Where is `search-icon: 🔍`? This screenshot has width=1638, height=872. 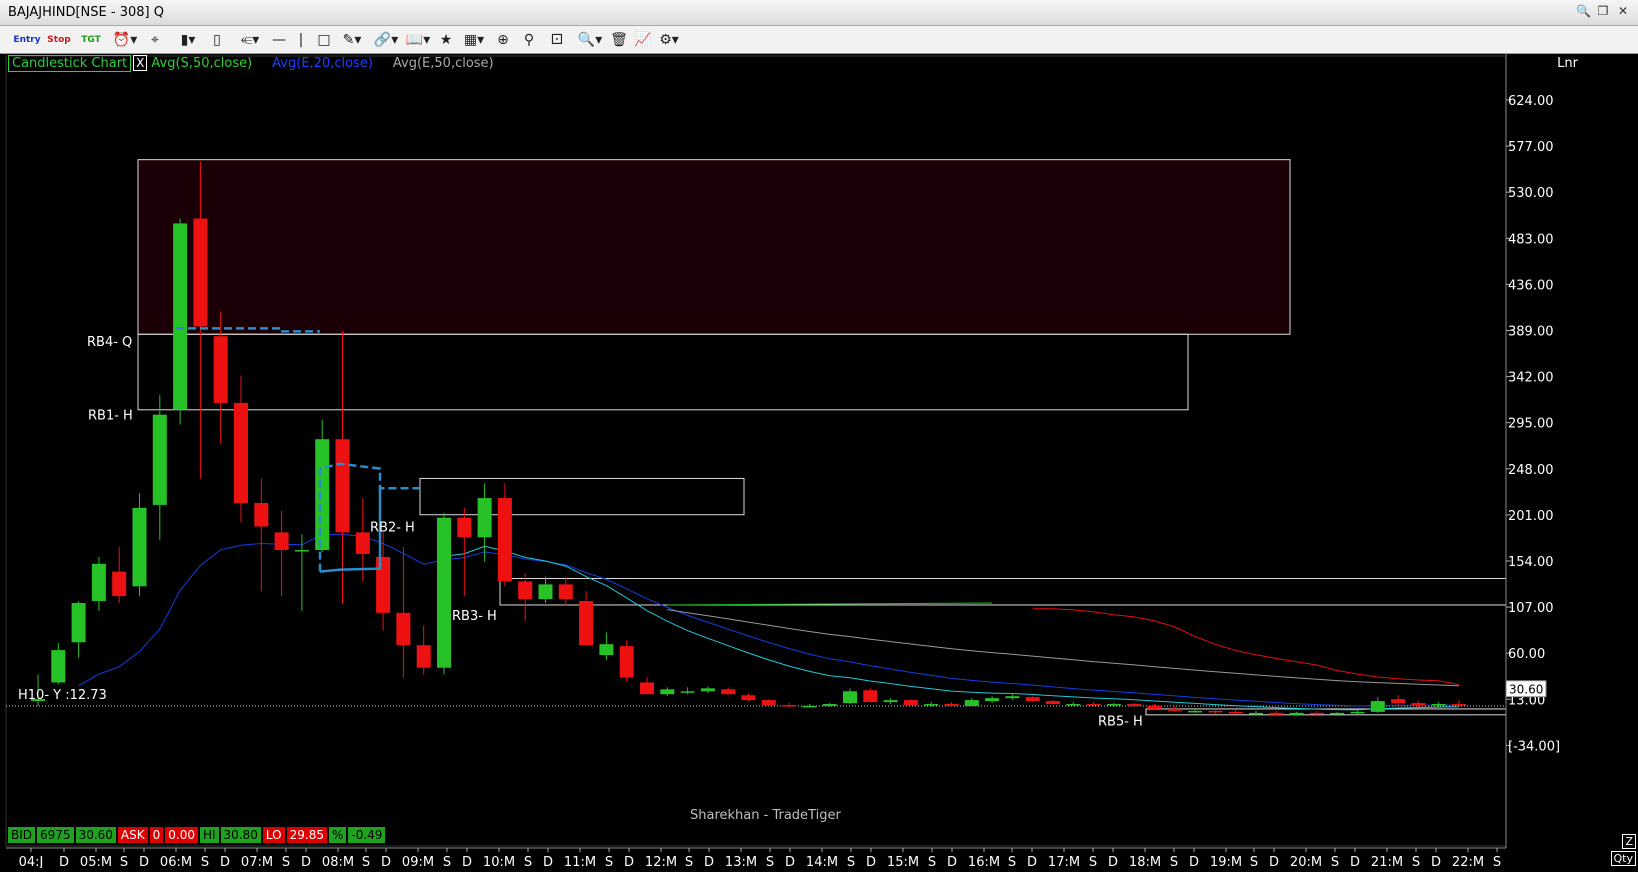 search-icon: 🔍 is located at coordinates (1583, 11).